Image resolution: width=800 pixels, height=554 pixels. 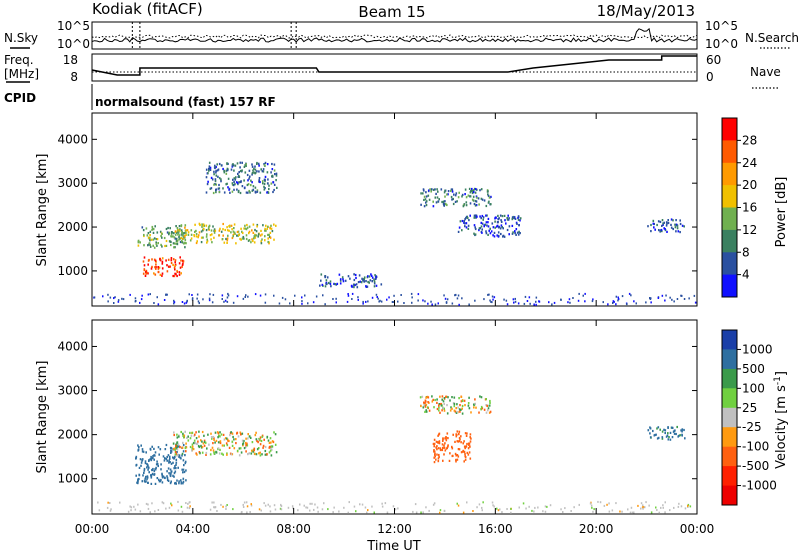 I want to click on colorbar-tick-label: -1000, so click(x=759, y=486).